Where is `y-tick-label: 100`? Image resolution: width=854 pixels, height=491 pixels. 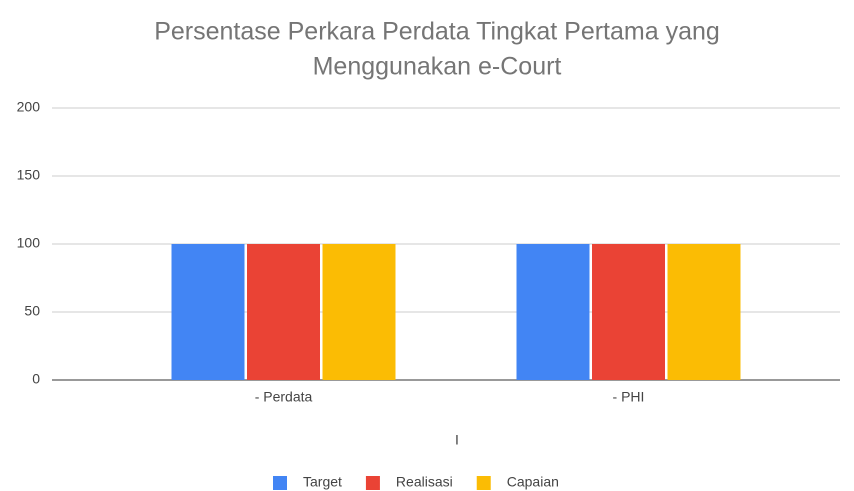 y-tick-label: 100 is located at coordinates (29, 243).